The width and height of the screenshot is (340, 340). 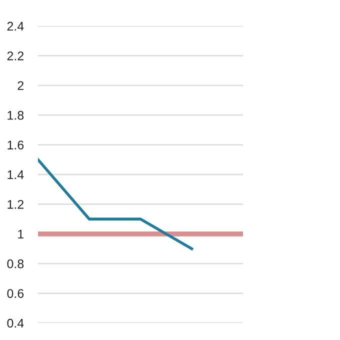 What do you see at coordinates (15, 263) in the screenshot?
I see `y-tick-label: 0.8` at bounding box center [15, 263].